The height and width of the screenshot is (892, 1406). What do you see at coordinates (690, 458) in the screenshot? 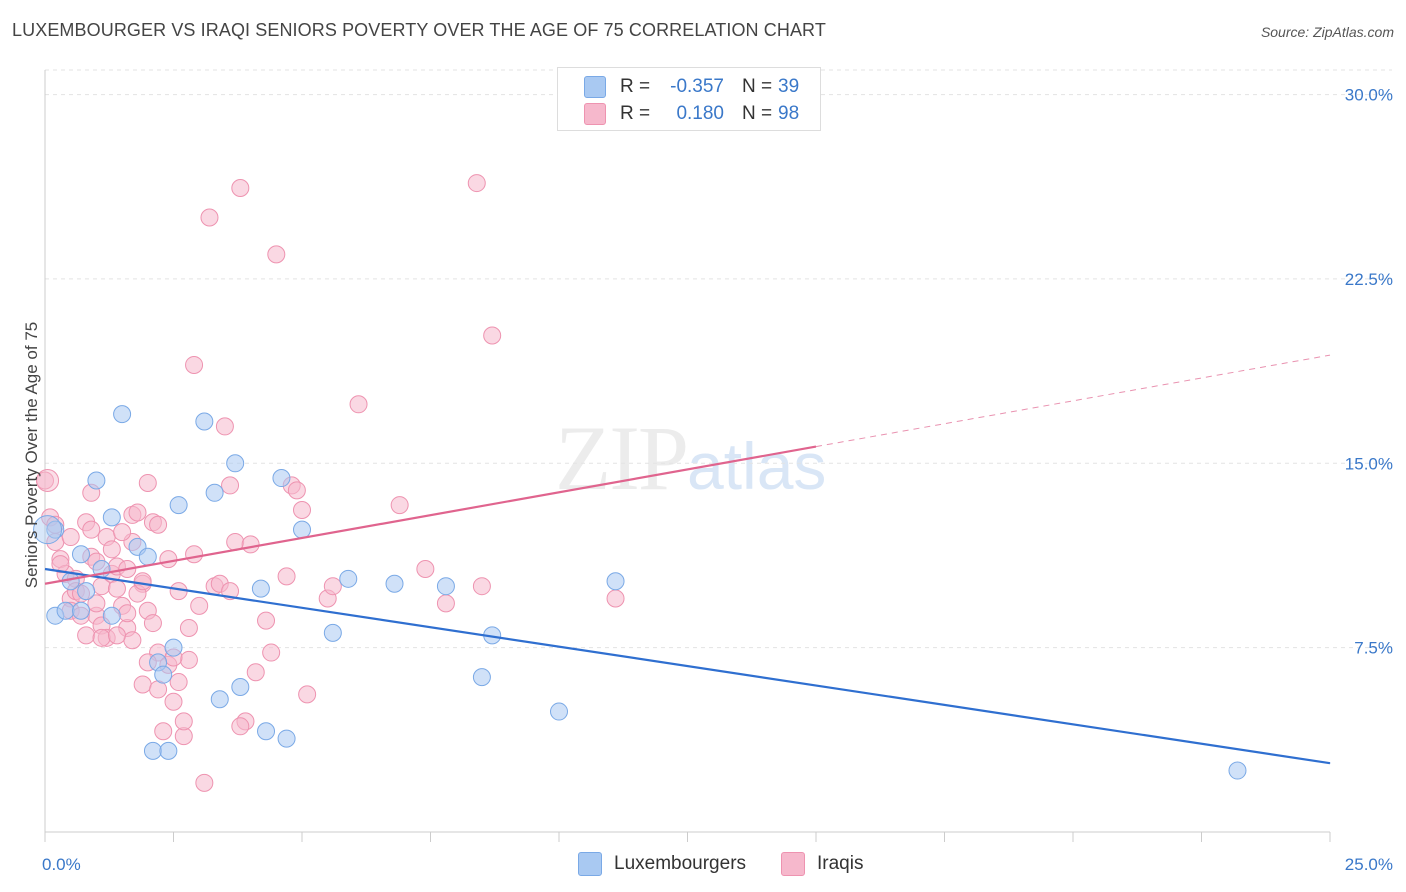
I see `watermark: ZIPatlas` at bounding box center [690, 458].